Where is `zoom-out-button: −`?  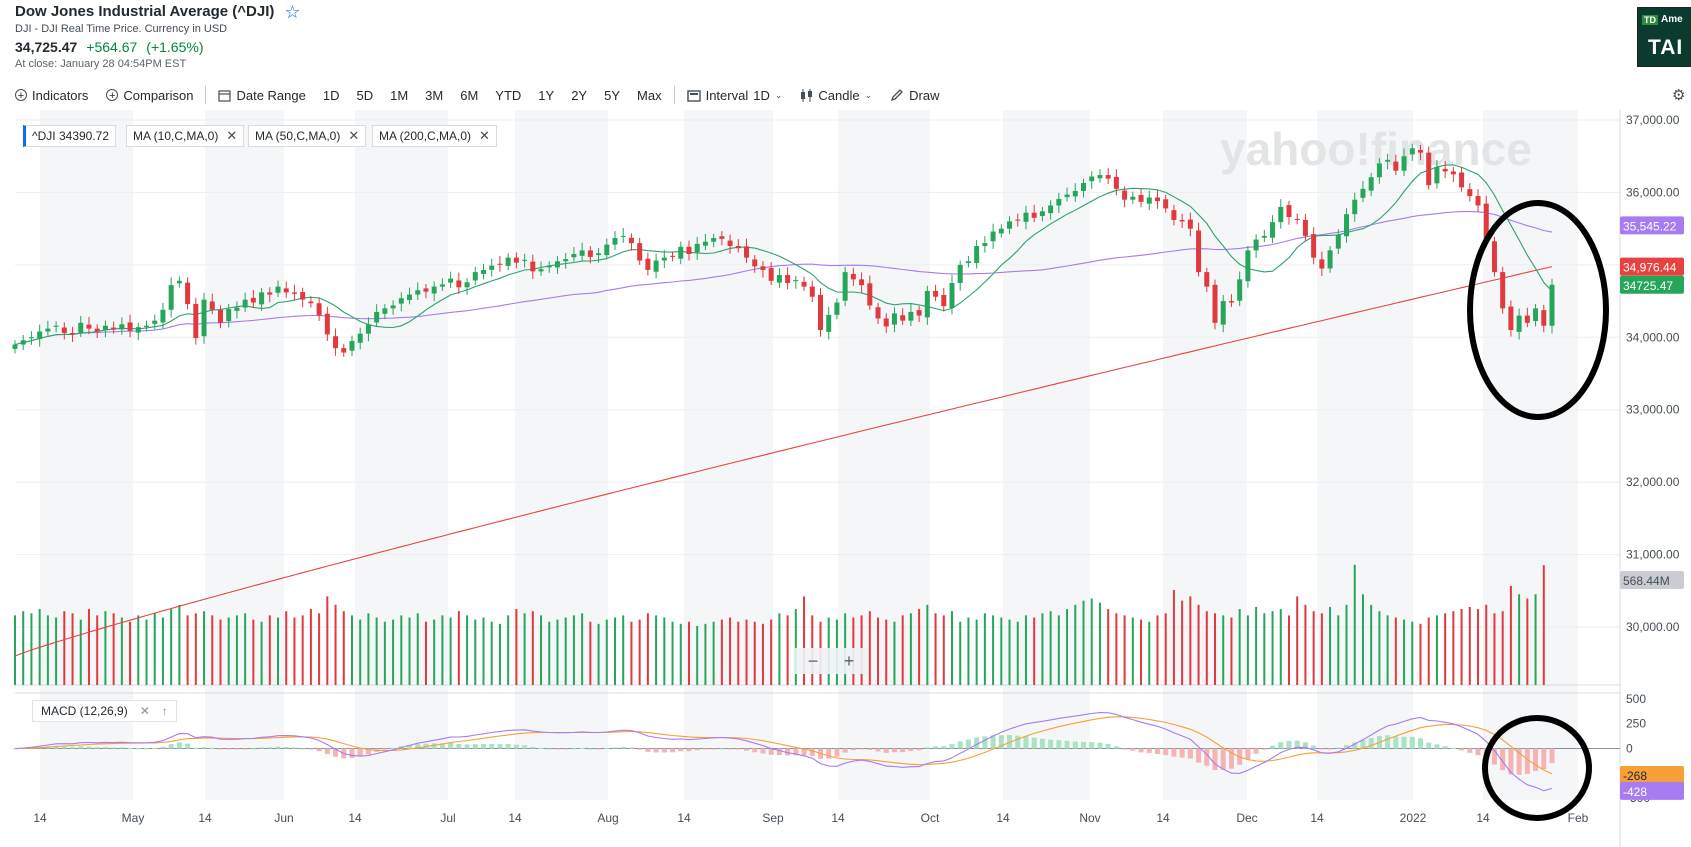
zoom-out-button: − is located at coordinates (813, 660).